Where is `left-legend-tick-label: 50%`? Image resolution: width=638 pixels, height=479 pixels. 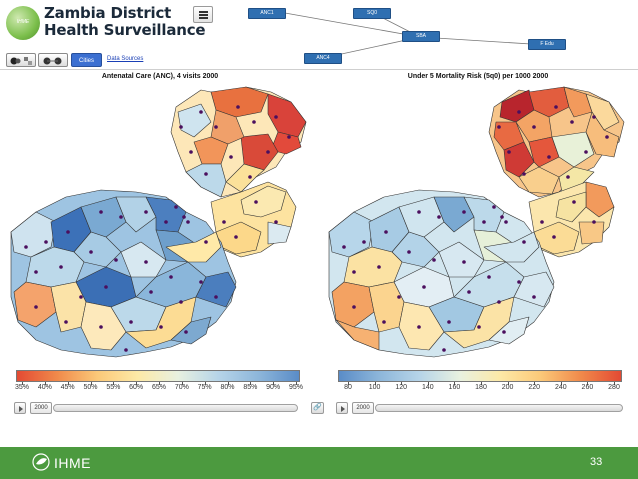
left-legend-tick-label: 50% is located at coordinates (90, 387).